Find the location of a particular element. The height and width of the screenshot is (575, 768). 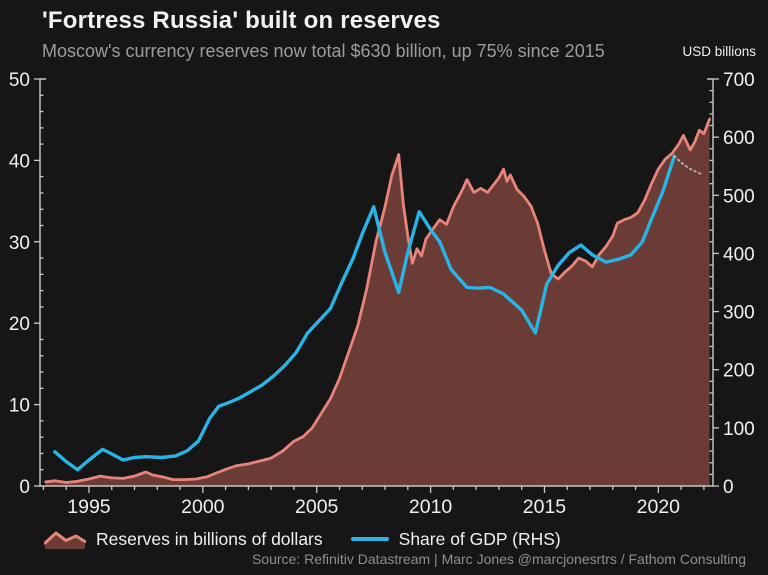

right-axis-label: 400 is located at coordinates (739, 254).